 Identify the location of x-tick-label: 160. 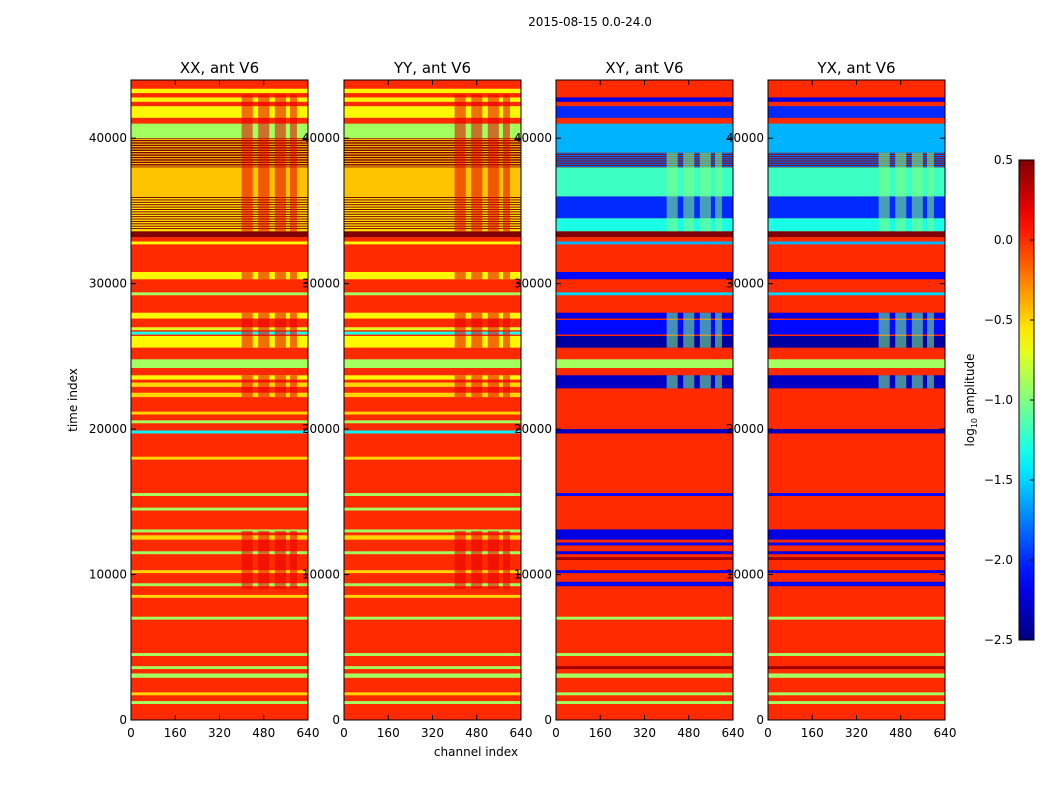
(175, 733).